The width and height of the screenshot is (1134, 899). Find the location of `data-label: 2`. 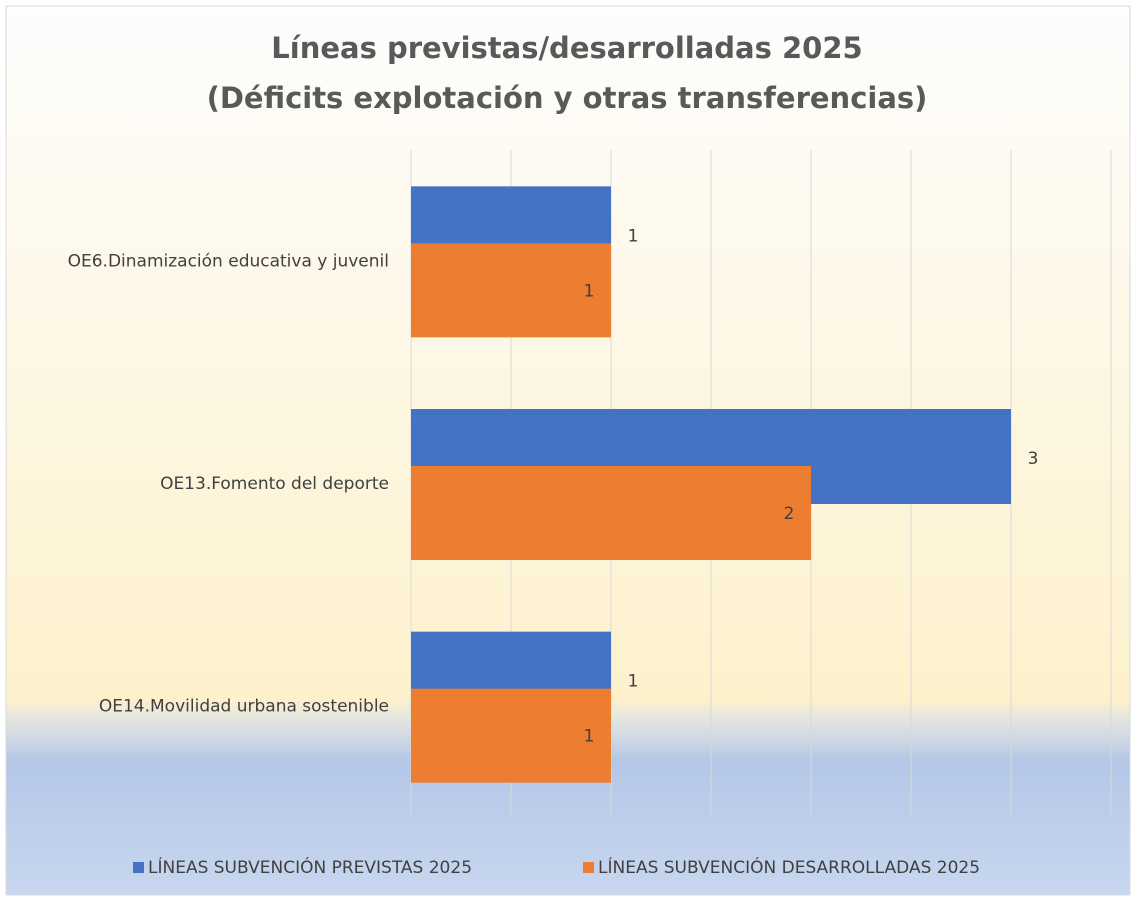

data-label: 2 is located at coordinates (789, 514).